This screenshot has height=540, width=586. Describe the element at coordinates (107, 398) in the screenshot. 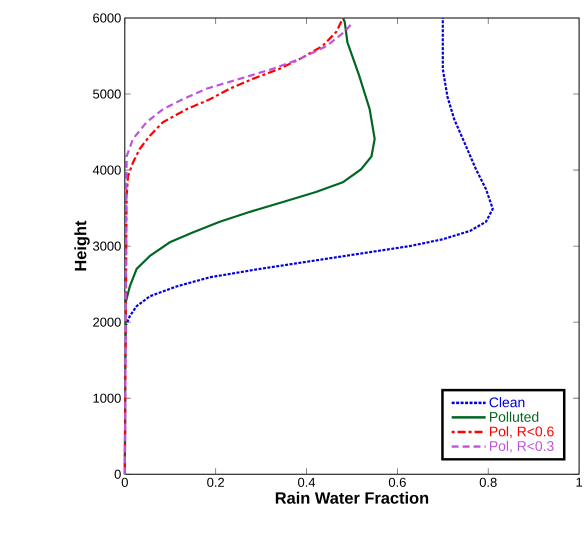

I see `y-tick-label: 1000` at that location.